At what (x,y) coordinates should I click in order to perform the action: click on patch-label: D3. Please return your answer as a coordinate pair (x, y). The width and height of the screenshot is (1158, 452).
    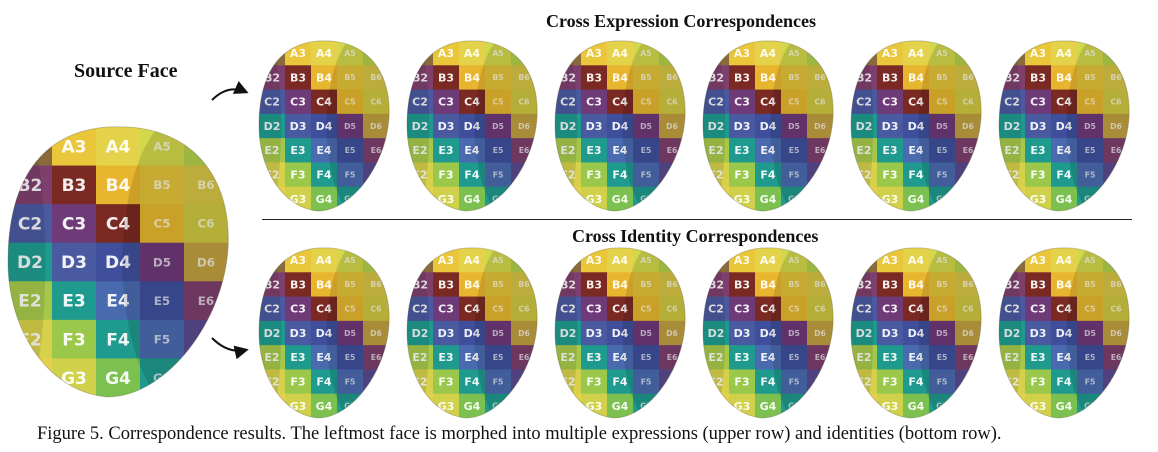
    Looking at the image, I should click on (74, 263).